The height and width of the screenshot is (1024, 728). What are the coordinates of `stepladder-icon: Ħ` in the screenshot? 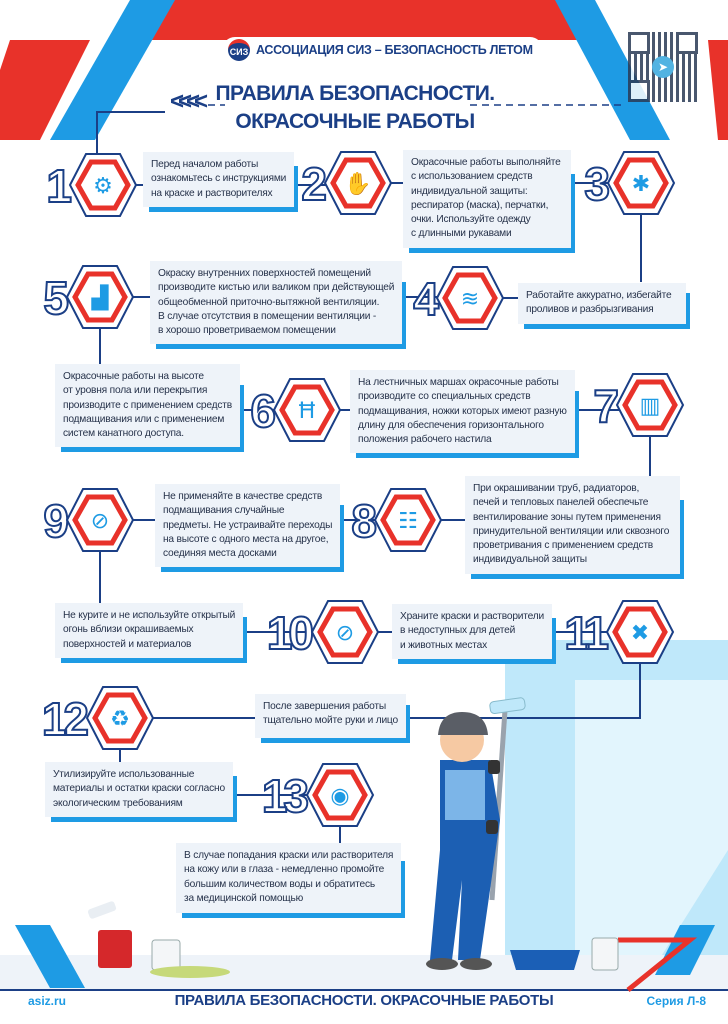 It's located at (307, 411).